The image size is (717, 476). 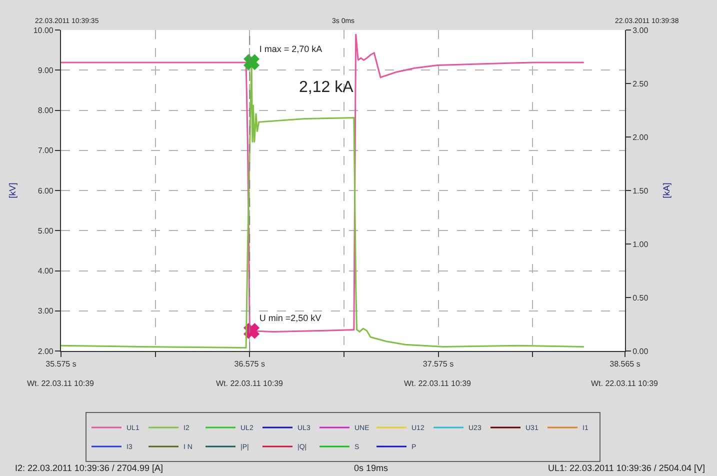 I want to click on y-tick-label: 5.00, so click(x=46, y=231).